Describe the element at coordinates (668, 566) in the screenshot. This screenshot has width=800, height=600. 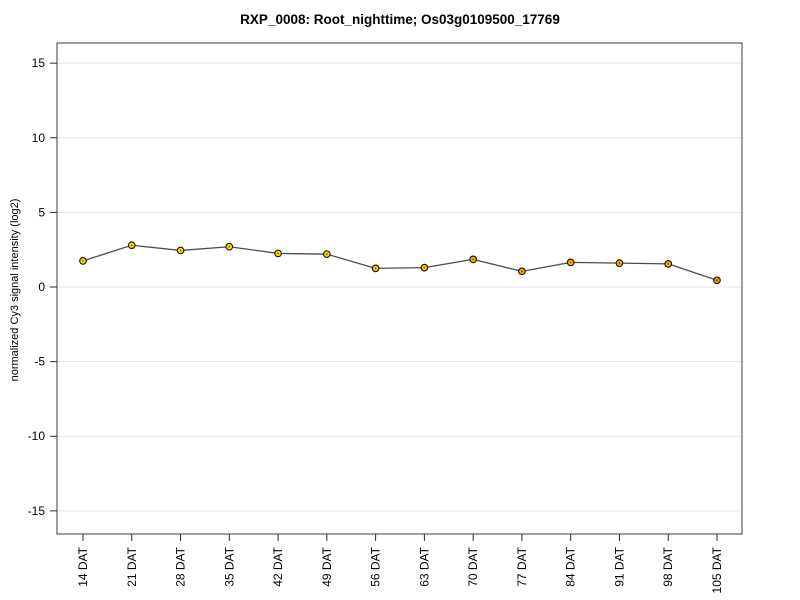
I see `x-tick-label: 98 DAT` at that location.